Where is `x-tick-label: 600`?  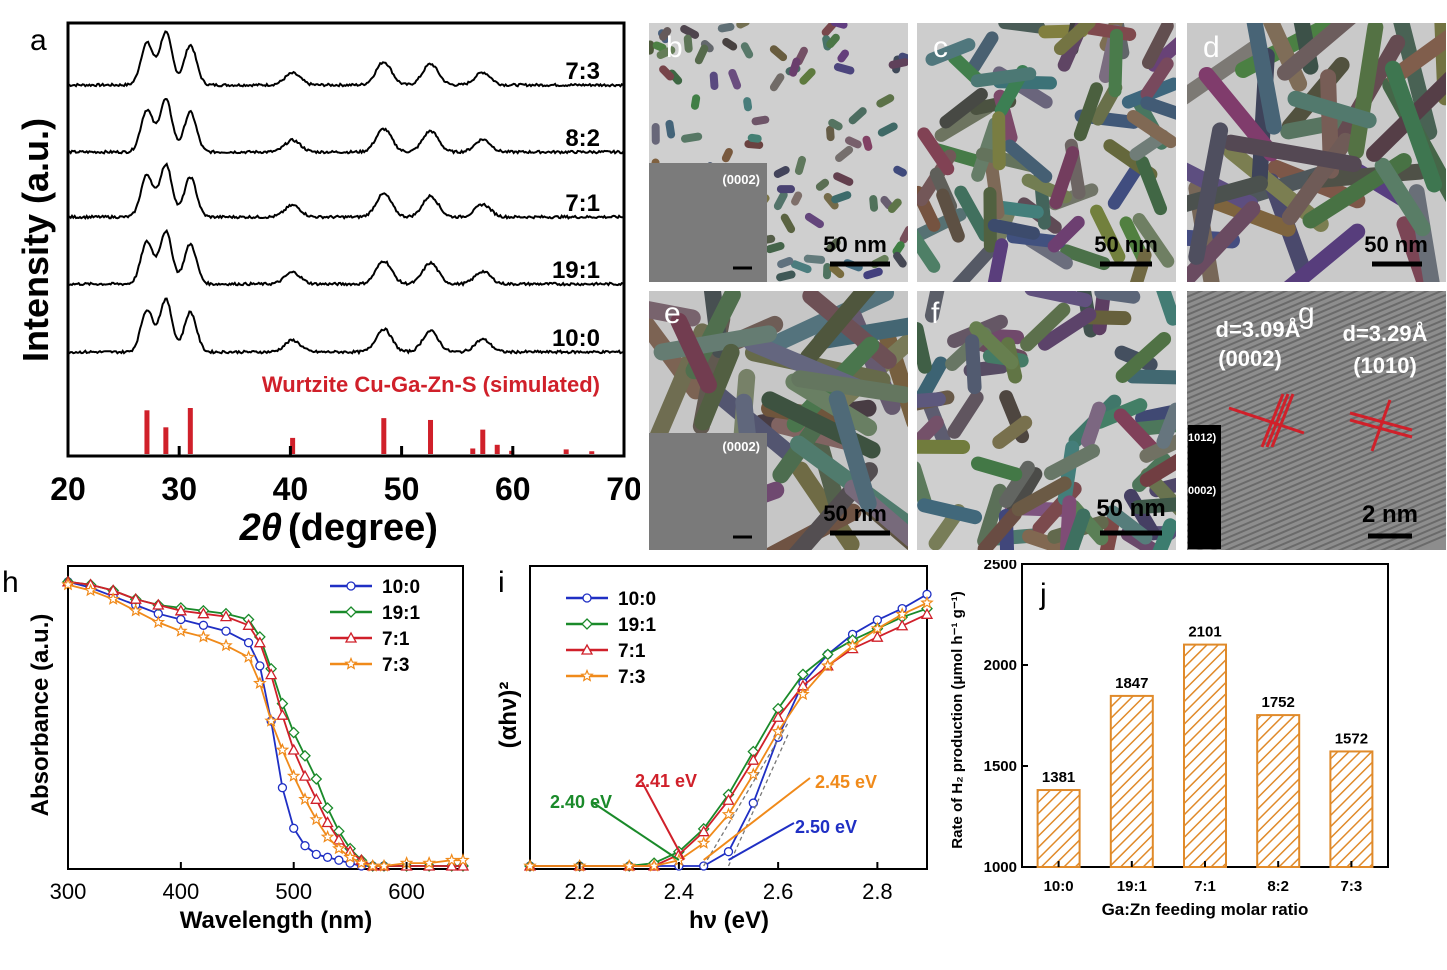
x-tick-label: 600 is located at coordinates (406, 891).